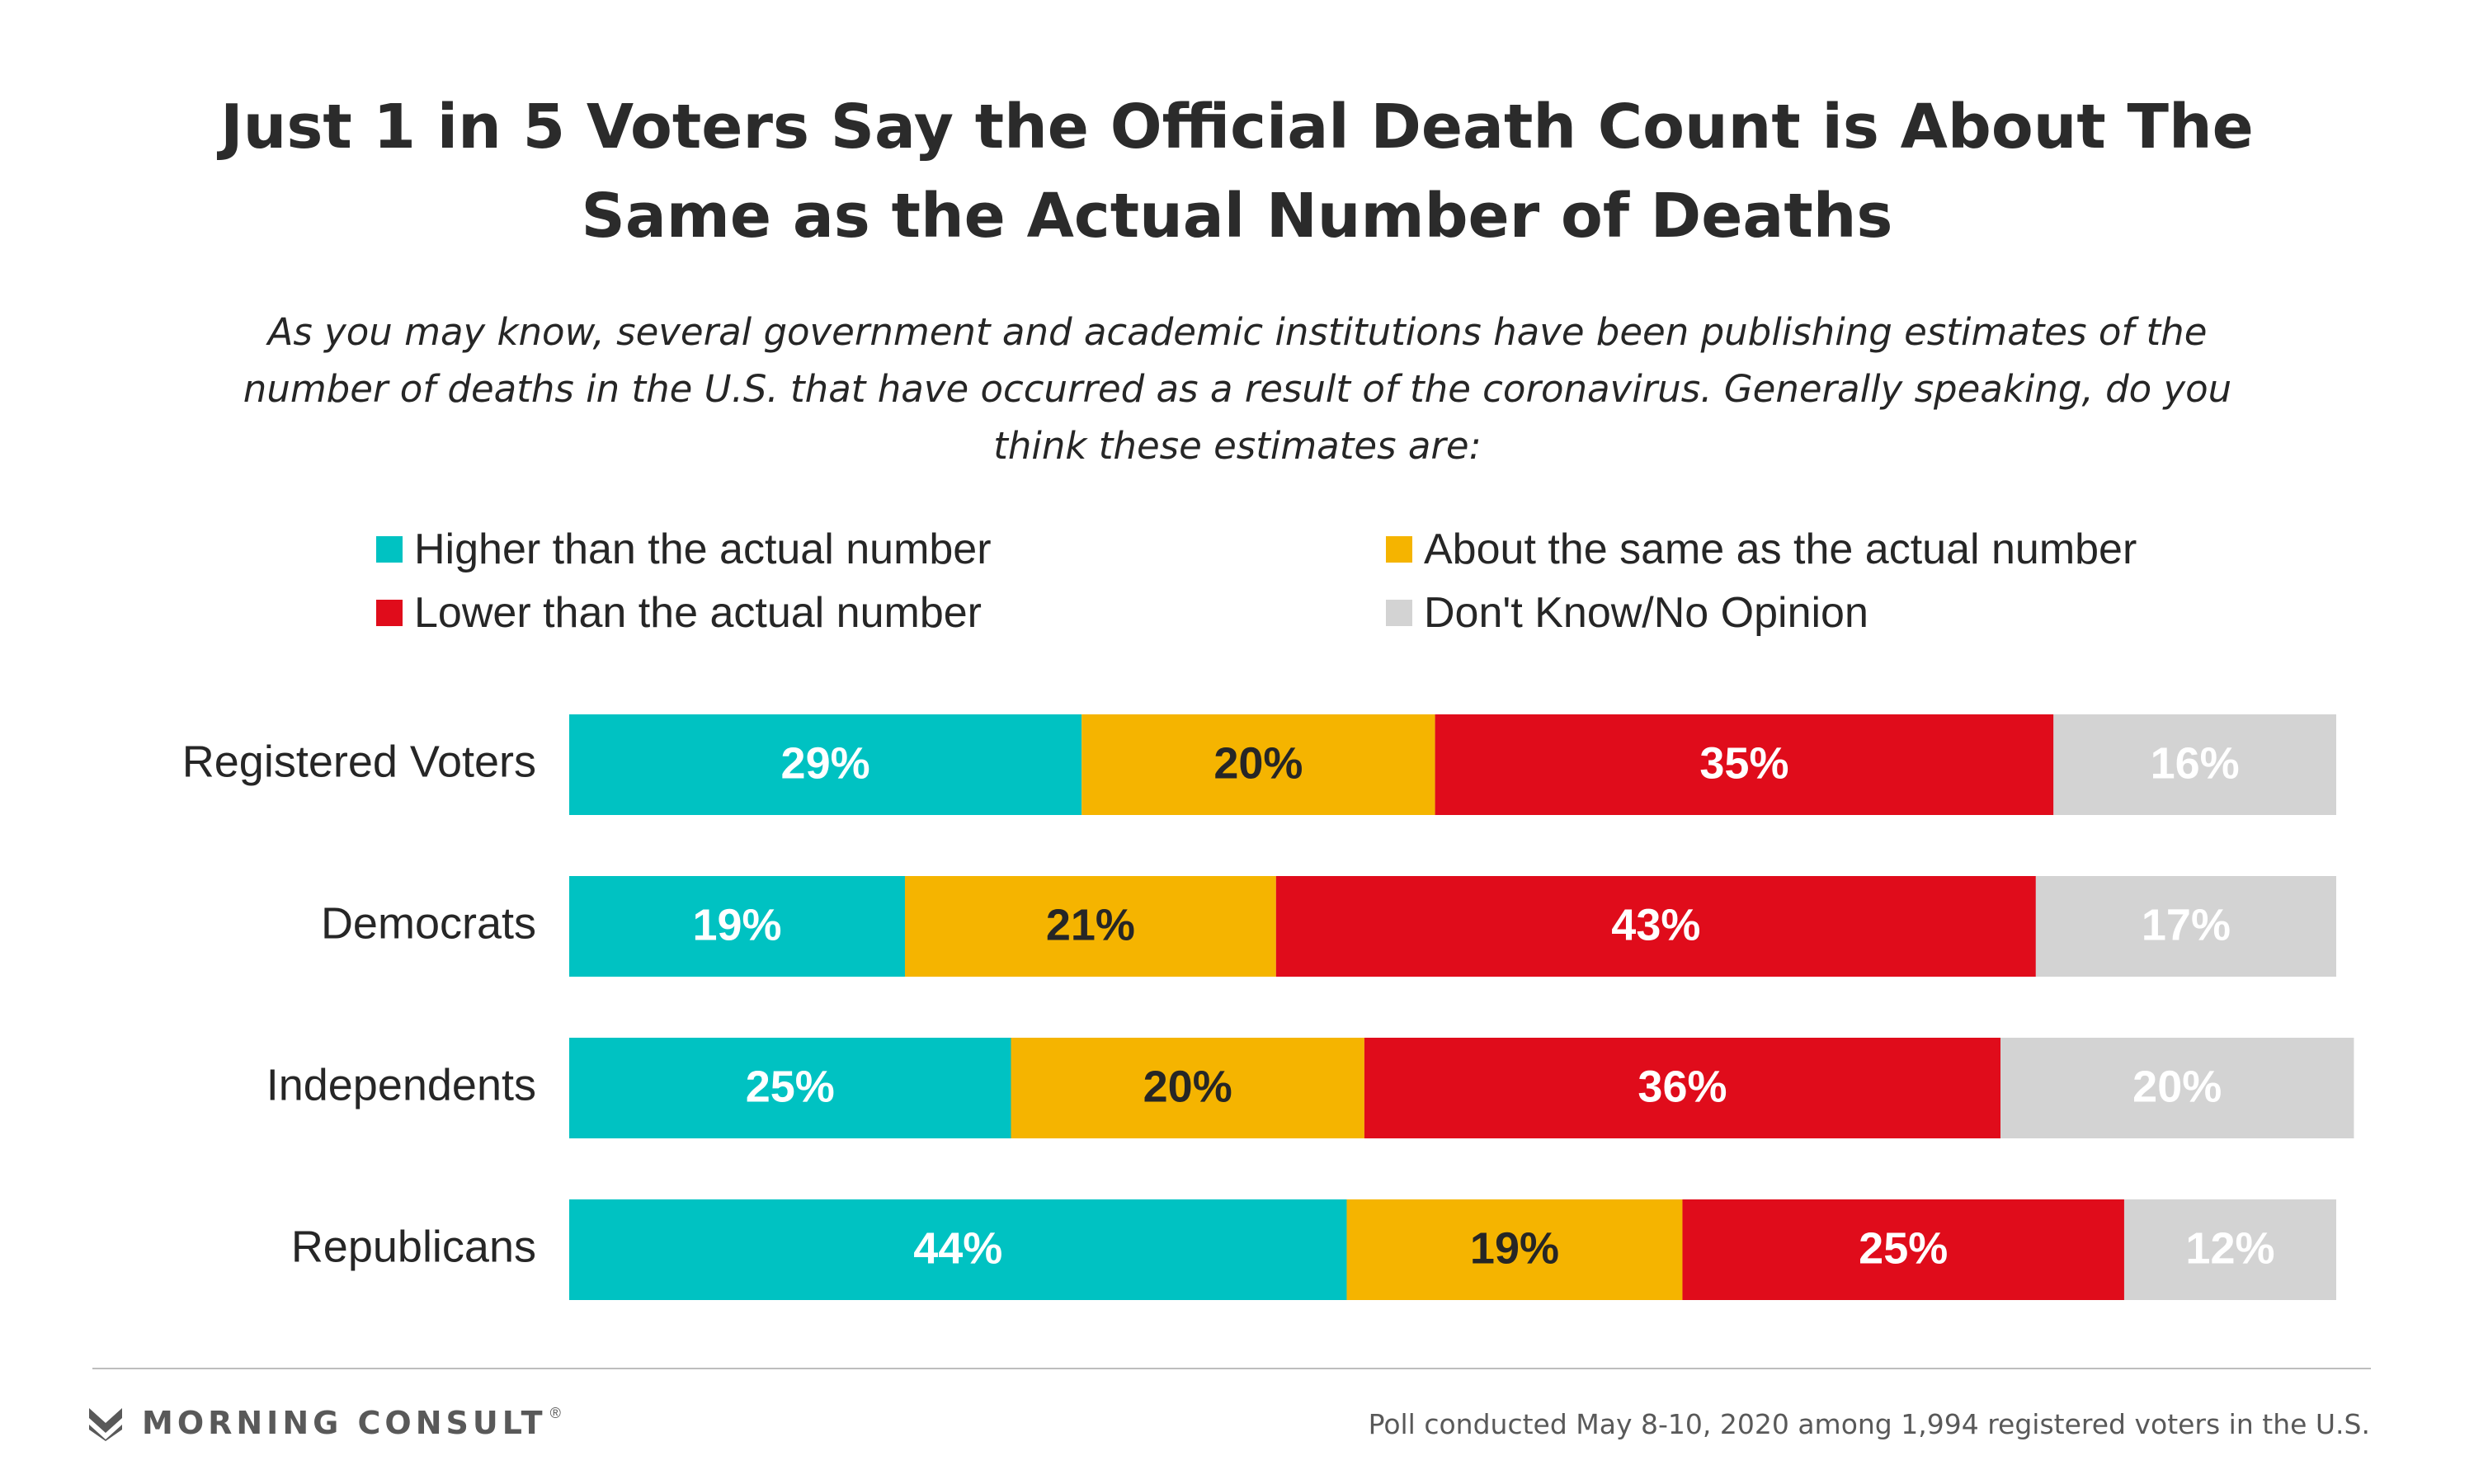 This screenshot has height=1484, width=2474. Describe the element at coordinates (1237, 216) in the screenshot. I see `chart-title-line-2: Same as the Actual Number of Deaths` at that location.